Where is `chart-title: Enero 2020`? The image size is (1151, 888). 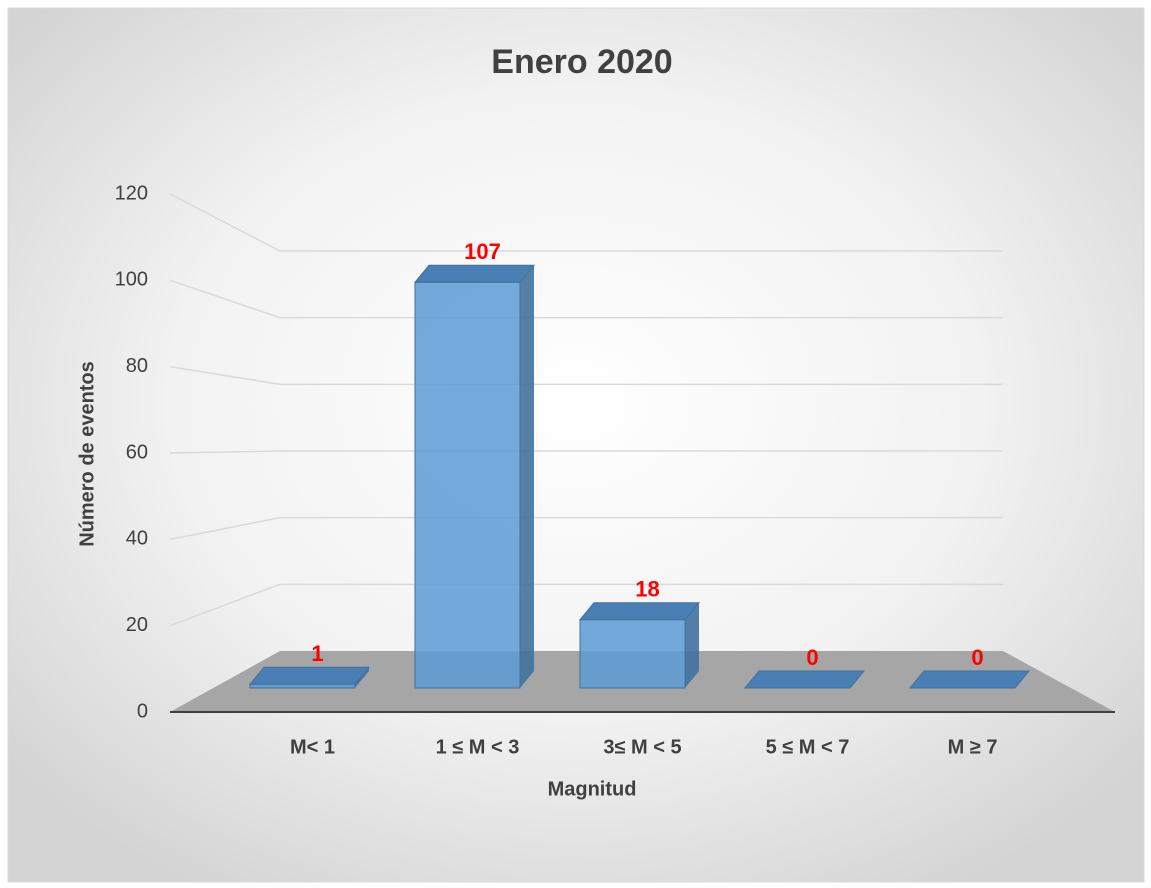 chart-title: Enero 2020 is located at coordinates (581, 62).